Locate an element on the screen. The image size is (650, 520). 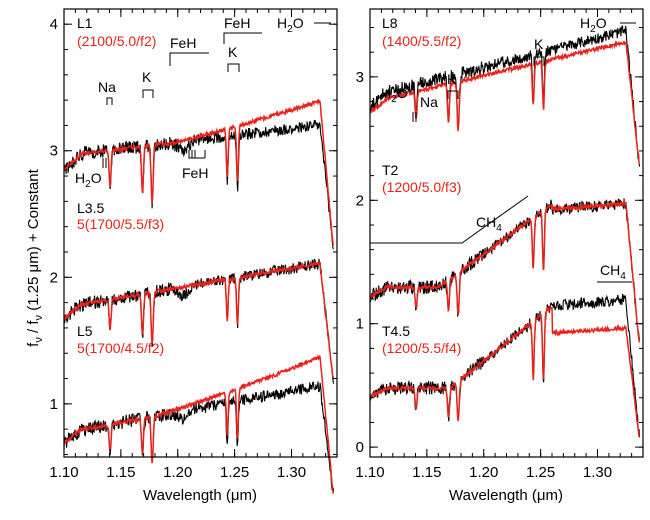
ann-na: Na is located at coordinates (107, 87).